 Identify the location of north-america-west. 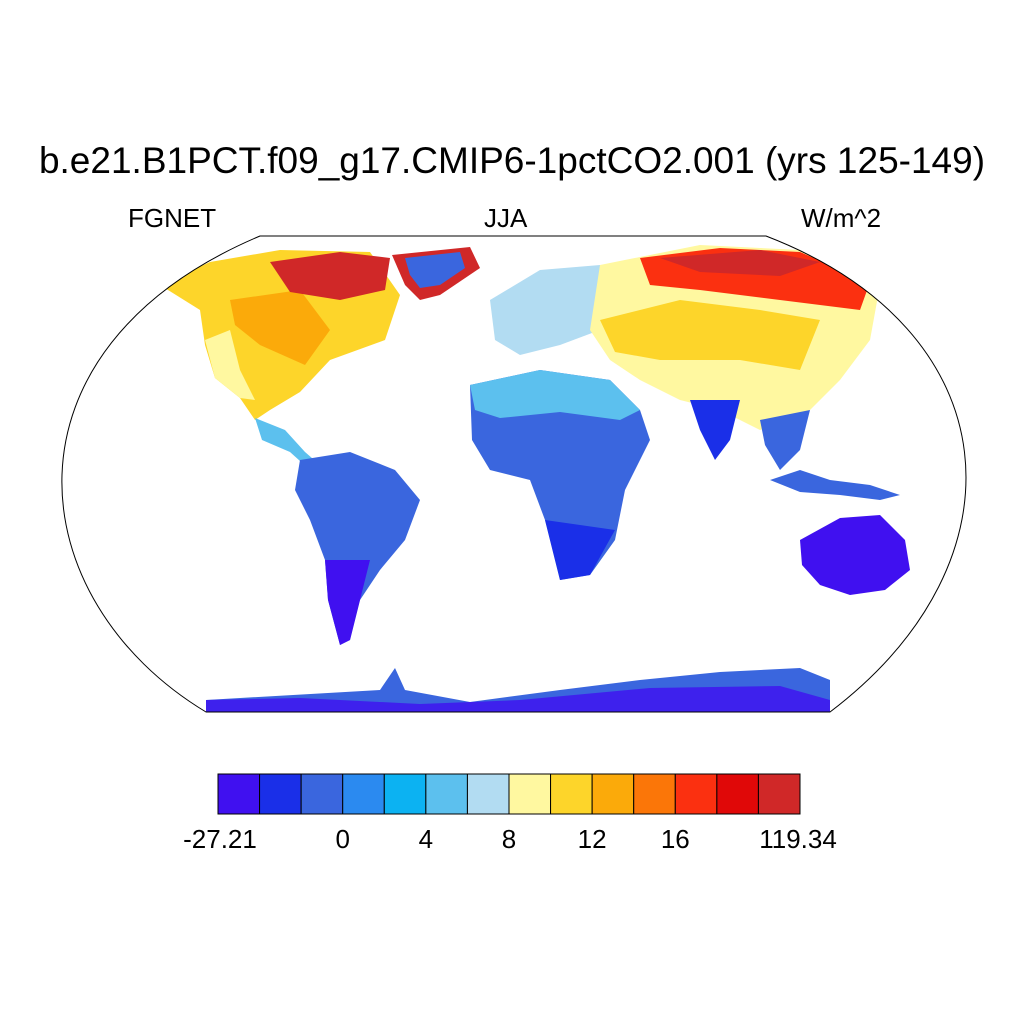
(230, 365).